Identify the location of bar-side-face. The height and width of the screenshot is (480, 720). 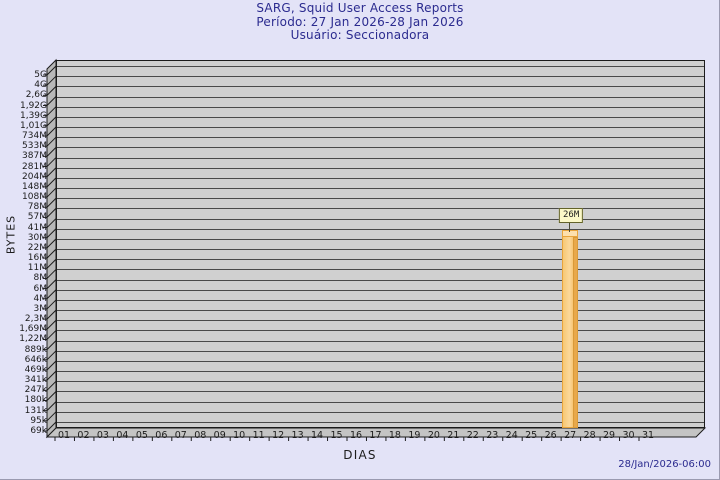
(576, 332).